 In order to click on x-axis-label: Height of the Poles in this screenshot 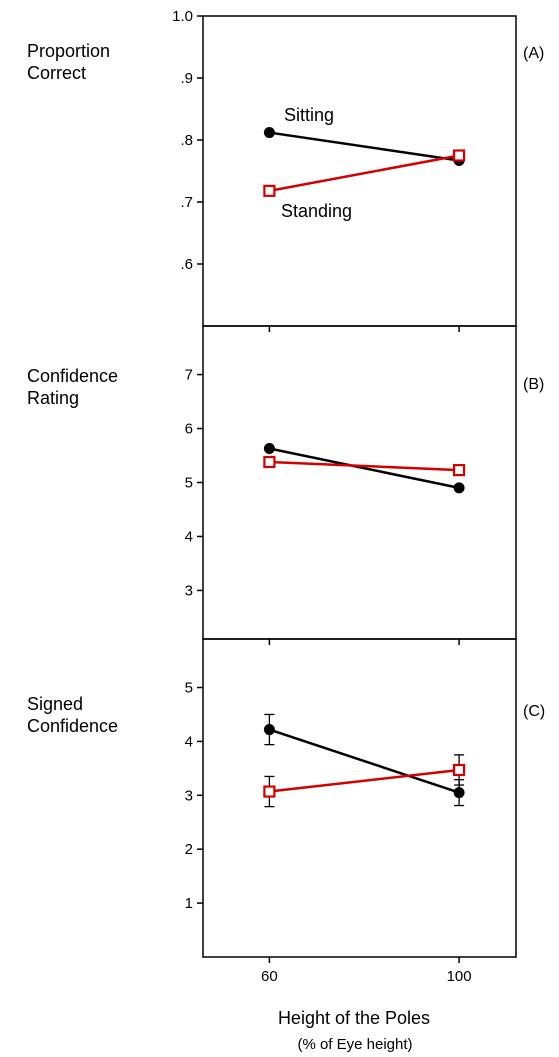, I will do `click(354, 1018)`.